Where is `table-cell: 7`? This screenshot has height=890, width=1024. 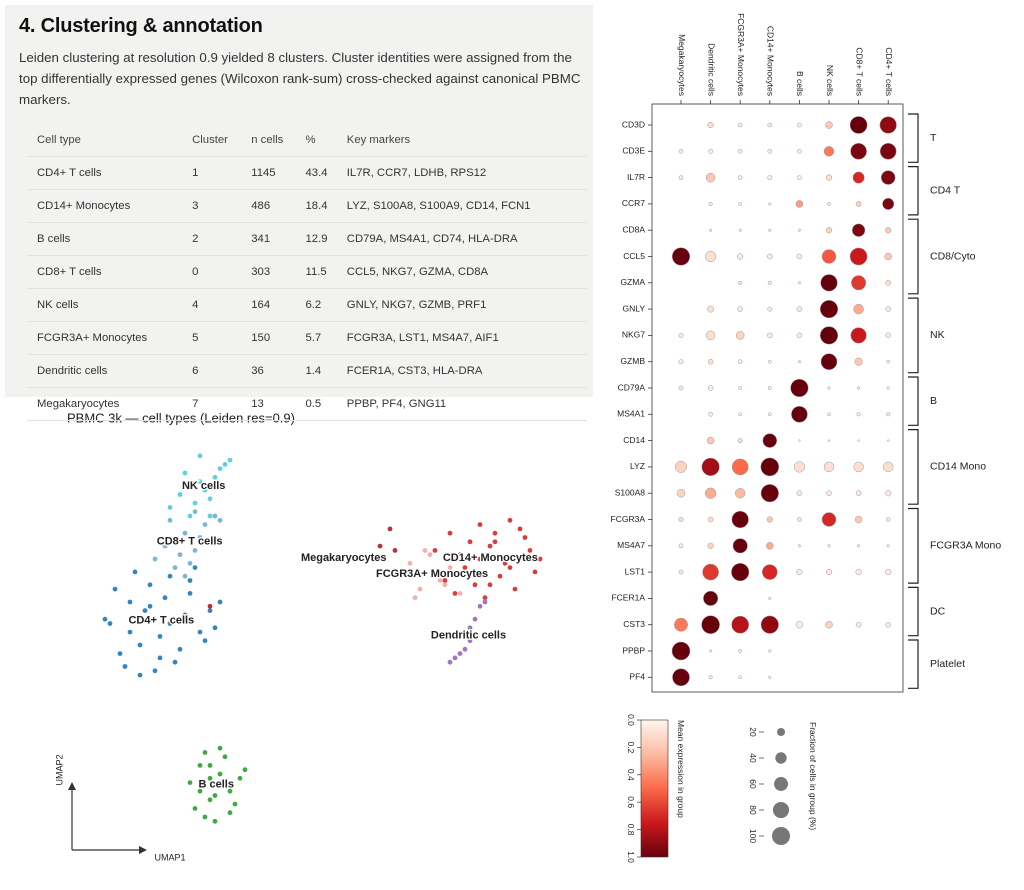 table-cell: 7 is located at coordinates (212, 404).